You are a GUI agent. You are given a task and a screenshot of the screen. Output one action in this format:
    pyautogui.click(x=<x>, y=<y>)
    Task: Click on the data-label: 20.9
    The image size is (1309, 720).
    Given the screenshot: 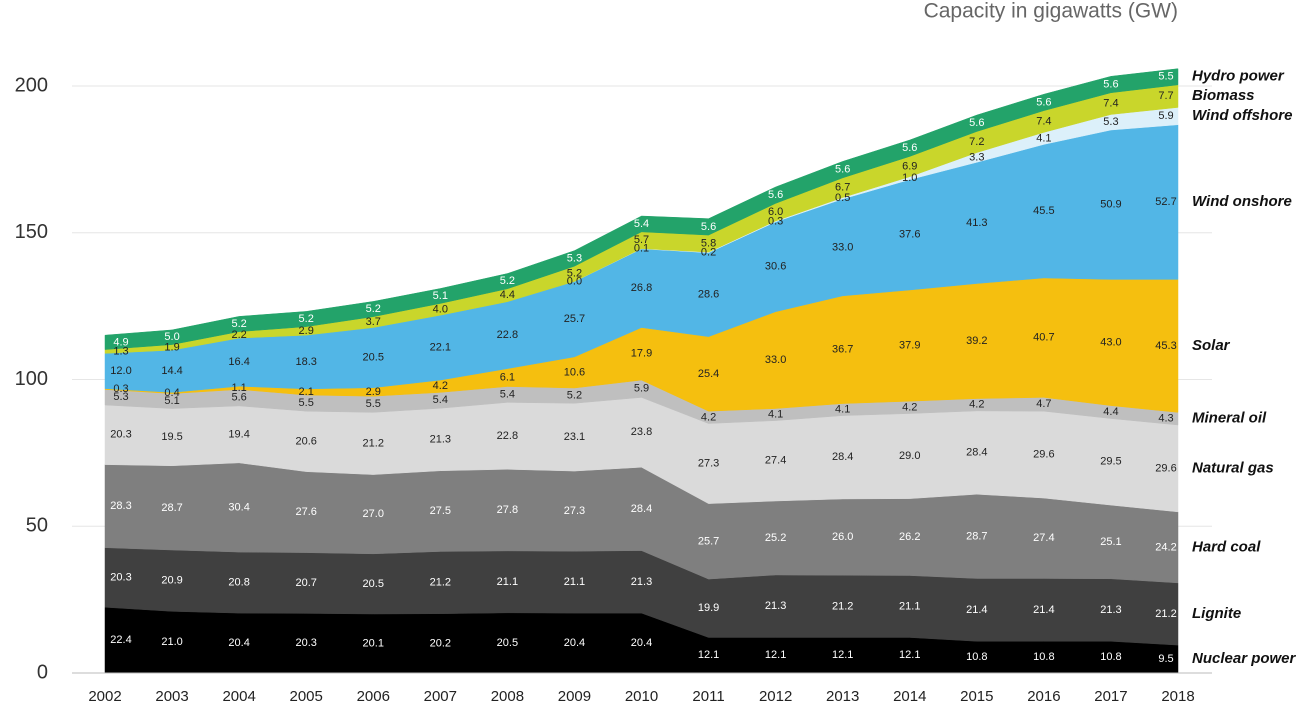 What is the action you would take?
    pyautogui.click(x=171, y=581)
    